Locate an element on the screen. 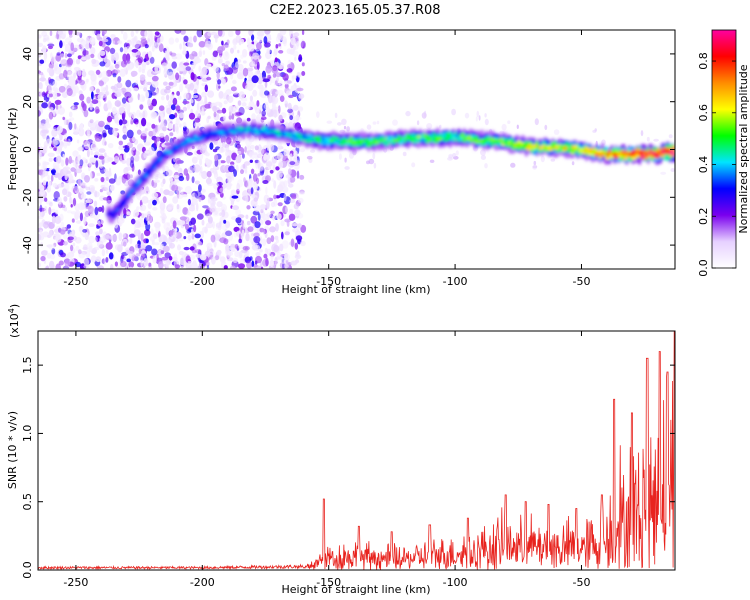 This screenshot has height=600, width=750. x-tick-label: -150 is located at coordinates (328, 281).